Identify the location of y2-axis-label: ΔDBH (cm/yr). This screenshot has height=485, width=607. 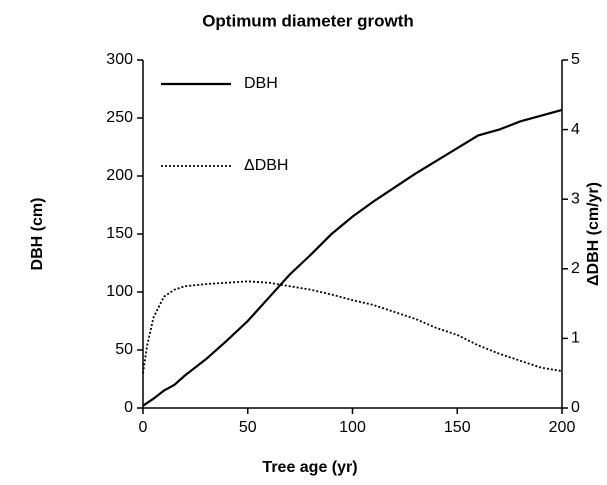
(593, 234).